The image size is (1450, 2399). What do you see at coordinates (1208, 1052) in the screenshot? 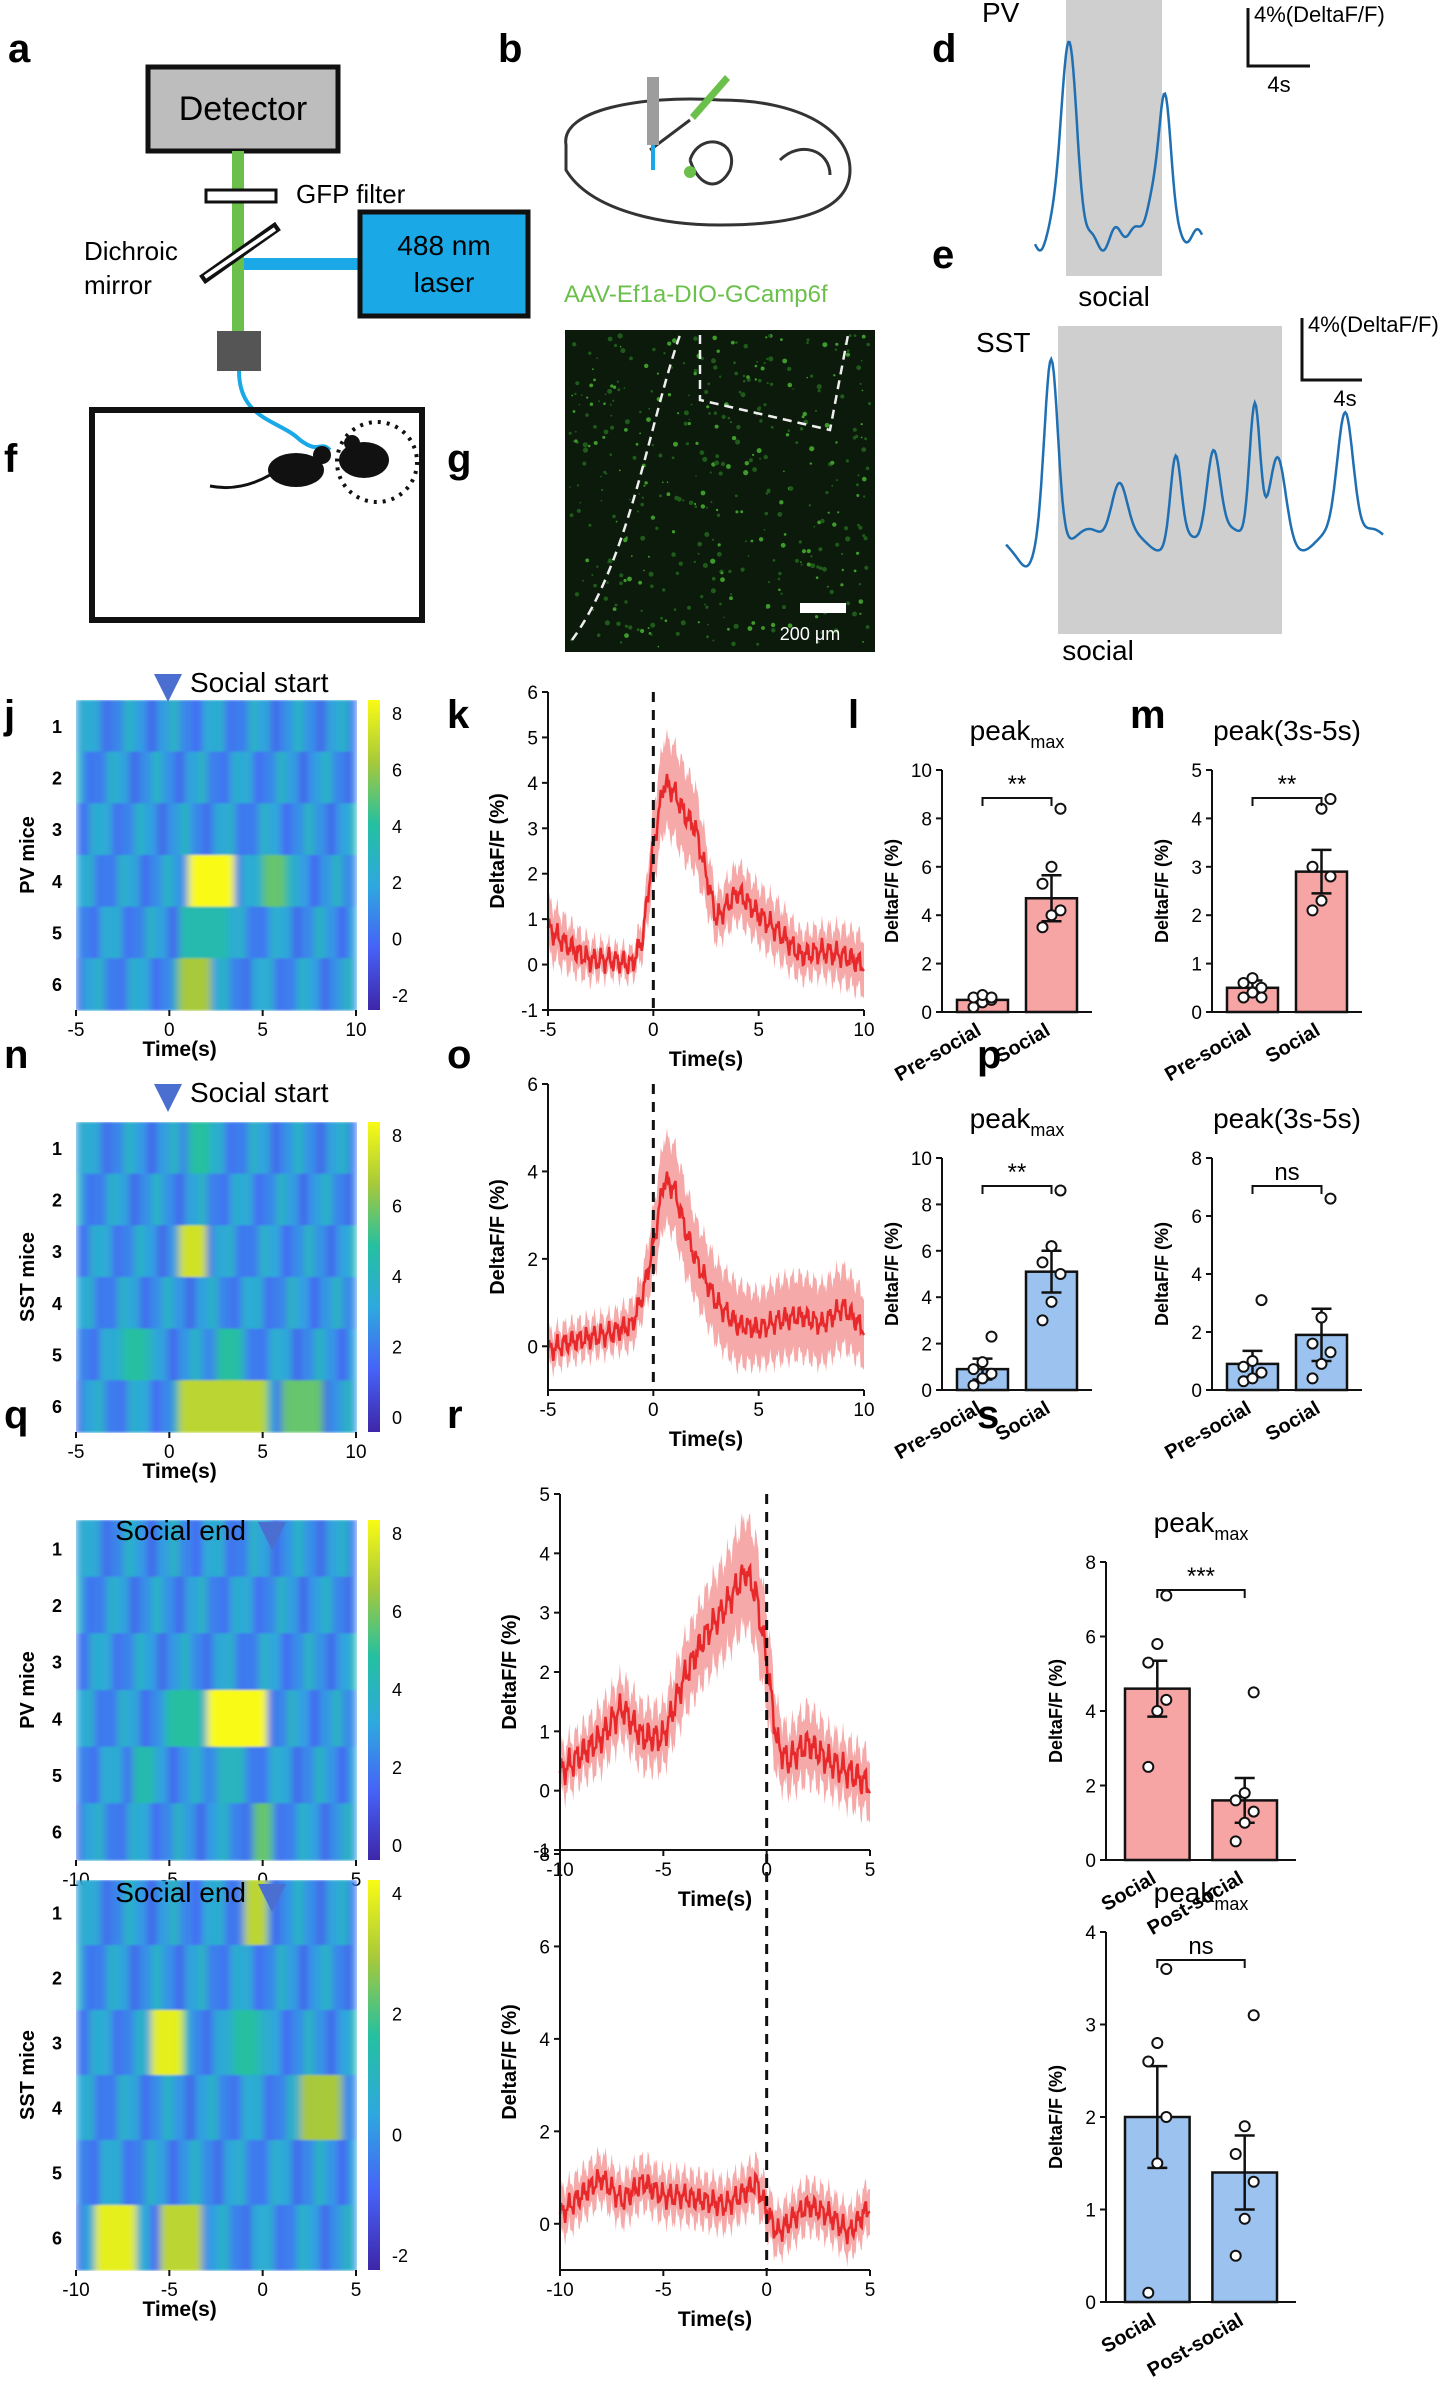
I see `category-label: Pre-social` at bounding box center [1208, 1052].